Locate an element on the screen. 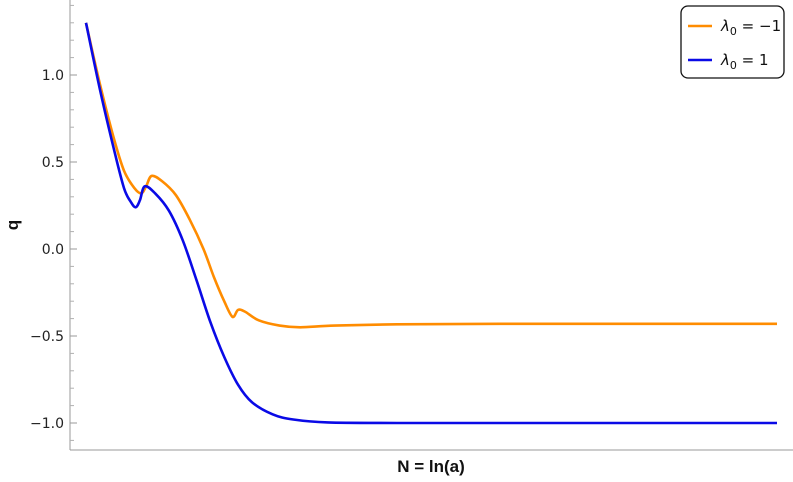  y-tick-label: −0.5 is located at coordinates (47, 337).